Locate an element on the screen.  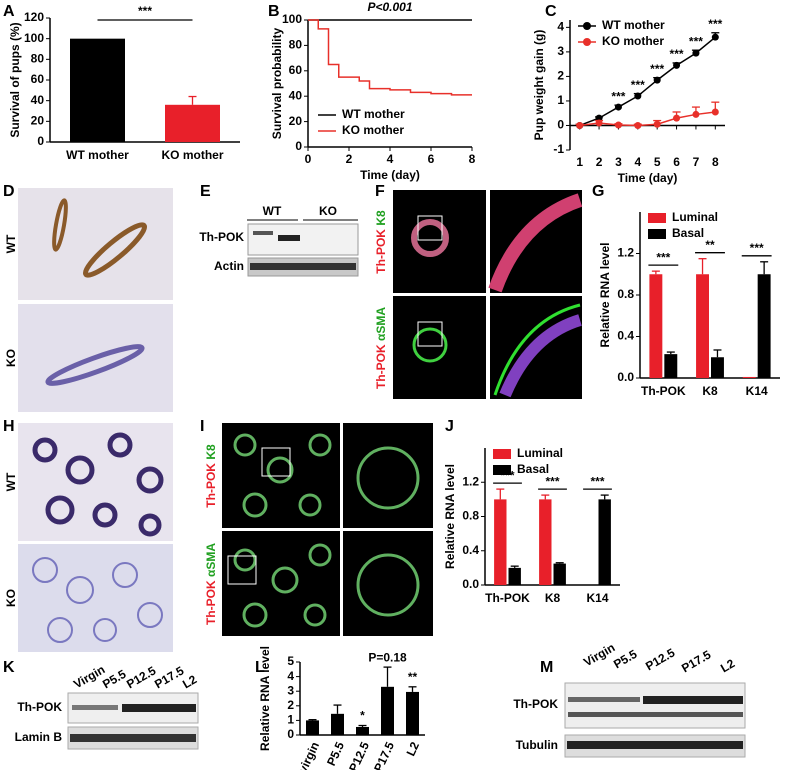
x-tick-label: K14 is located at coordinates (757, 391).